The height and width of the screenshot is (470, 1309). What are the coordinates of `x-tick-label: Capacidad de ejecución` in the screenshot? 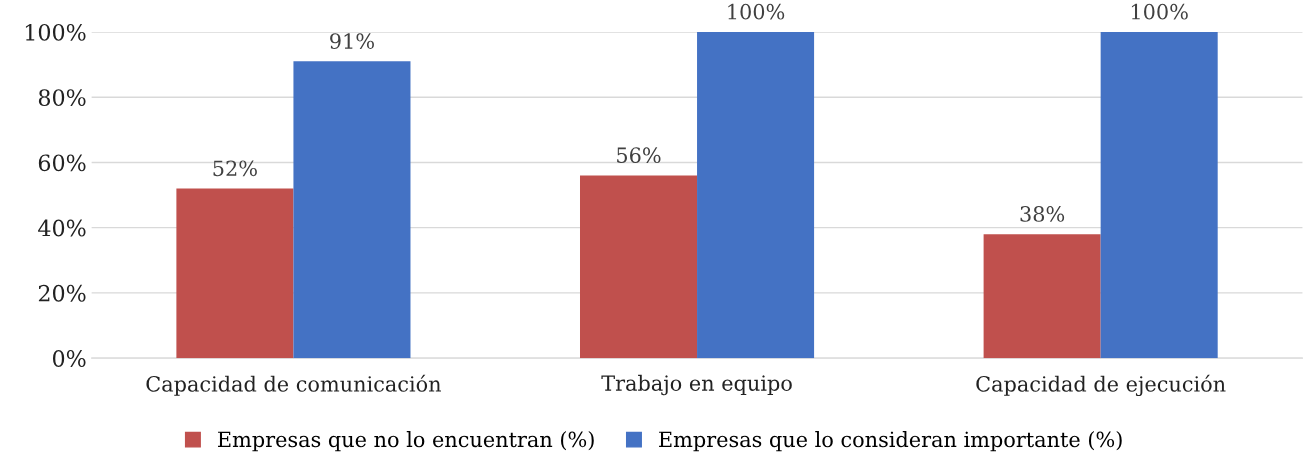 It's located at (1101, 385).